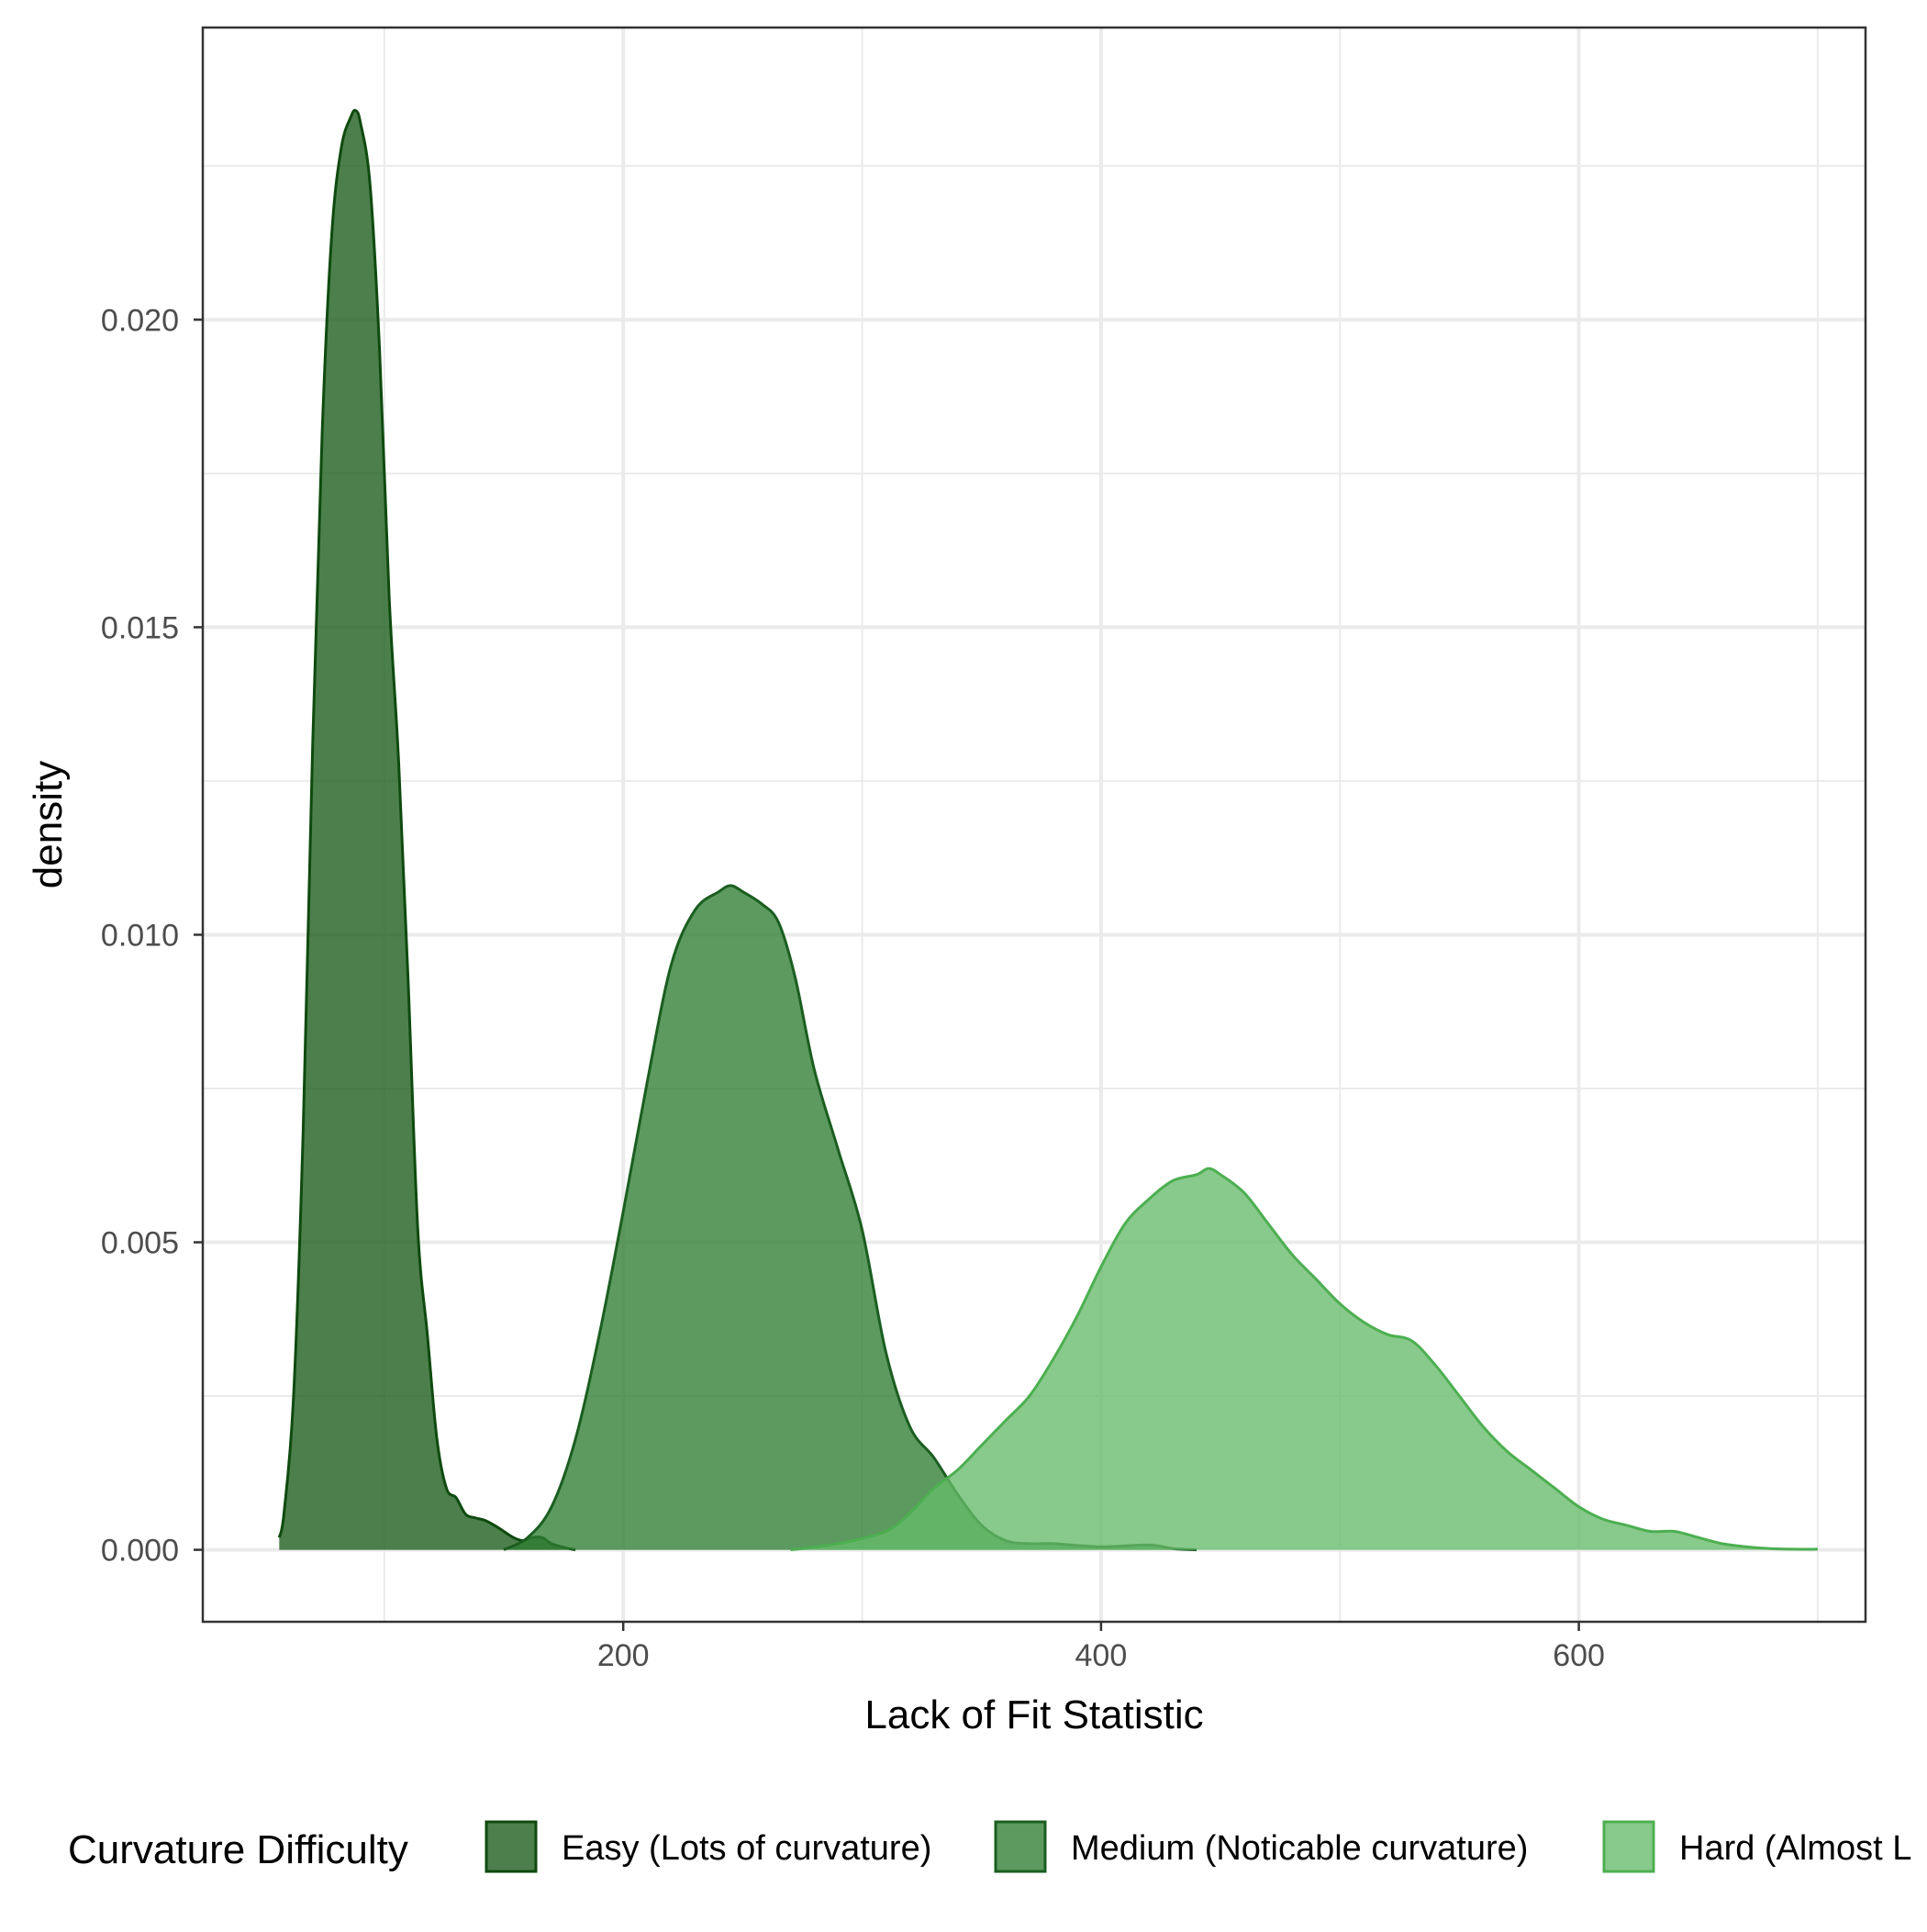 The image size is (1927, 1932). Describe the element at coordinates (1795, 1849) in the screenshot. I see `legend-label-hard: Hard (Almost L` at that location.